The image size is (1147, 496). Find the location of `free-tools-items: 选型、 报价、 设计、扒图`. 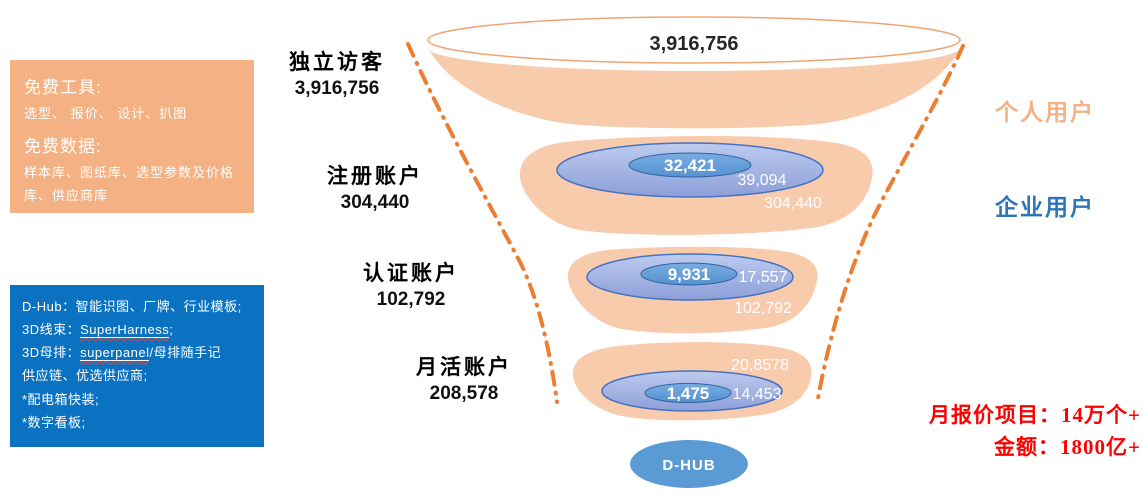

free-tools-items: 选型、 报价、 设计、扒图 is located at coordinates (106, 113).